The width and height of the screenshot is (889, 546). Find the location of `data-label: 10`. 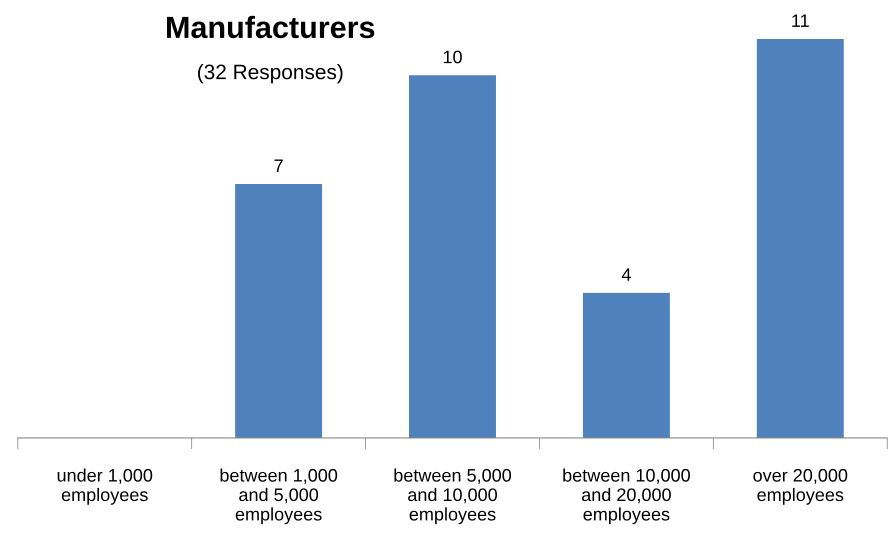

data-label: 10 is located at coordinates (453, 57).